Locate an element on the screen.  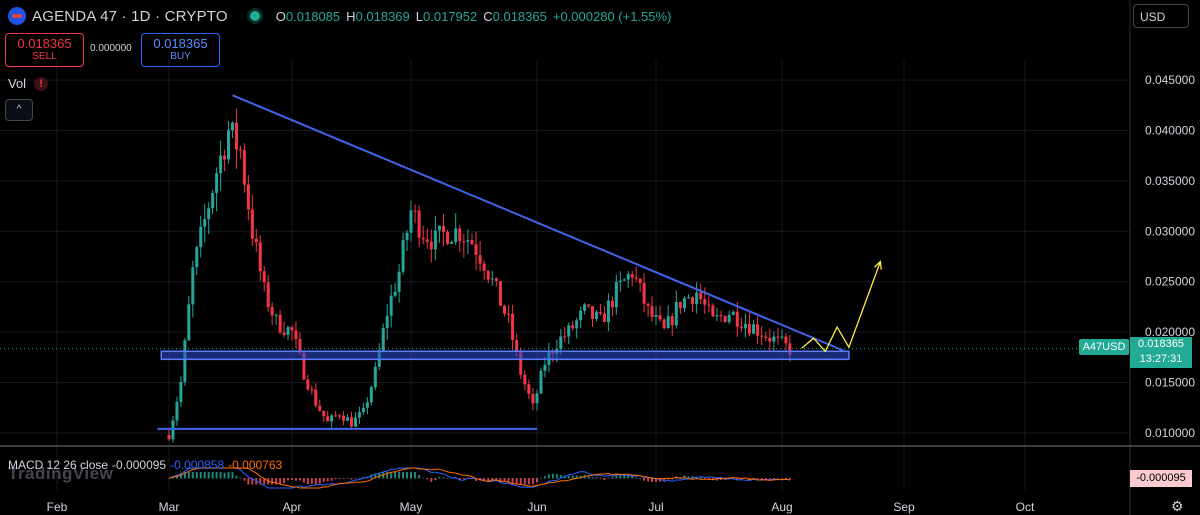
symbol-title: AGENDA 47 · 1D · CRYPTO is located at coordinates (130, 16).